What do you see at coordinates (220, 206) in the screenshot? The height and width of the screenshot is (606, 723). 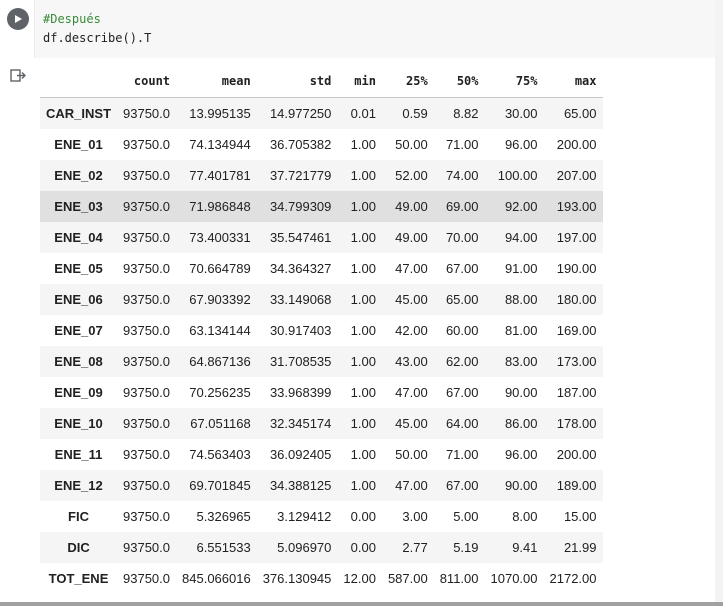 I see `table-cell: 71.986848` at bounding box center [220, 206].